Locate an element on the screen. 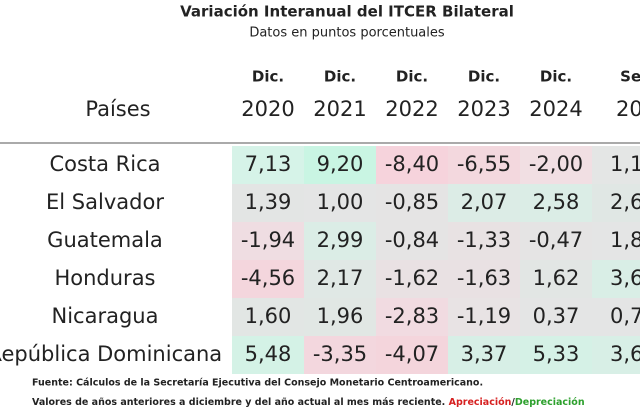 This screenshot has width=640, height=412. column-year: 202 is located at coordinates (628, 109).